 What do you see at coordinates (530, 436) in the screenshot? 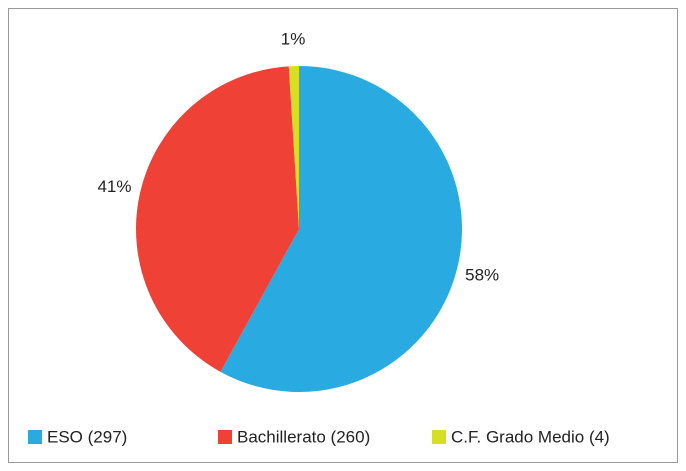
I see `legend-label: C.F. Grado Medio (4)` at bounding box center [530, 436].